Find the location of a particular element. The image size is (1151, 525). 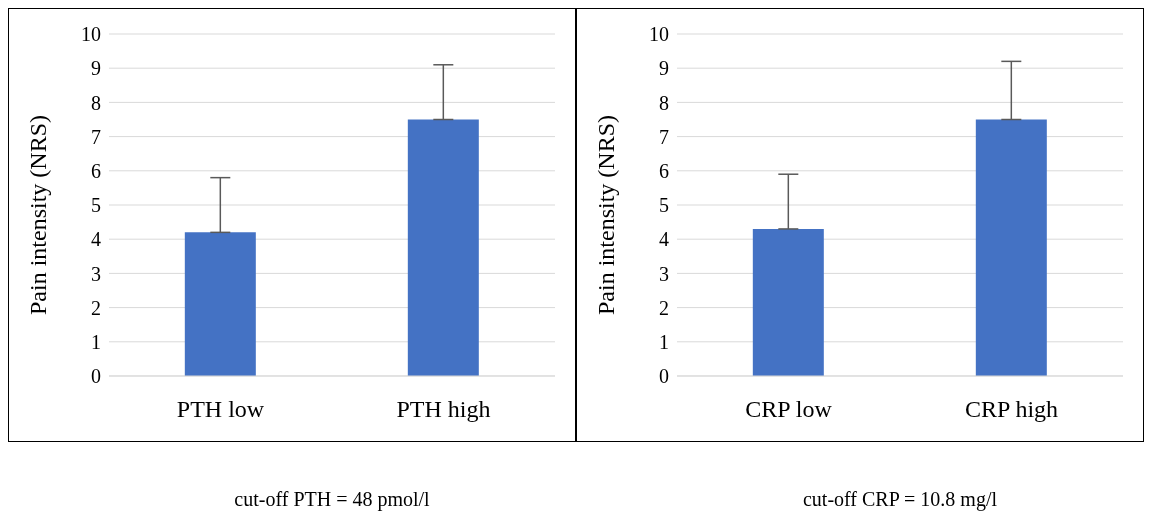

x-tick-label: PTH low is located at coordinates (220, 409).